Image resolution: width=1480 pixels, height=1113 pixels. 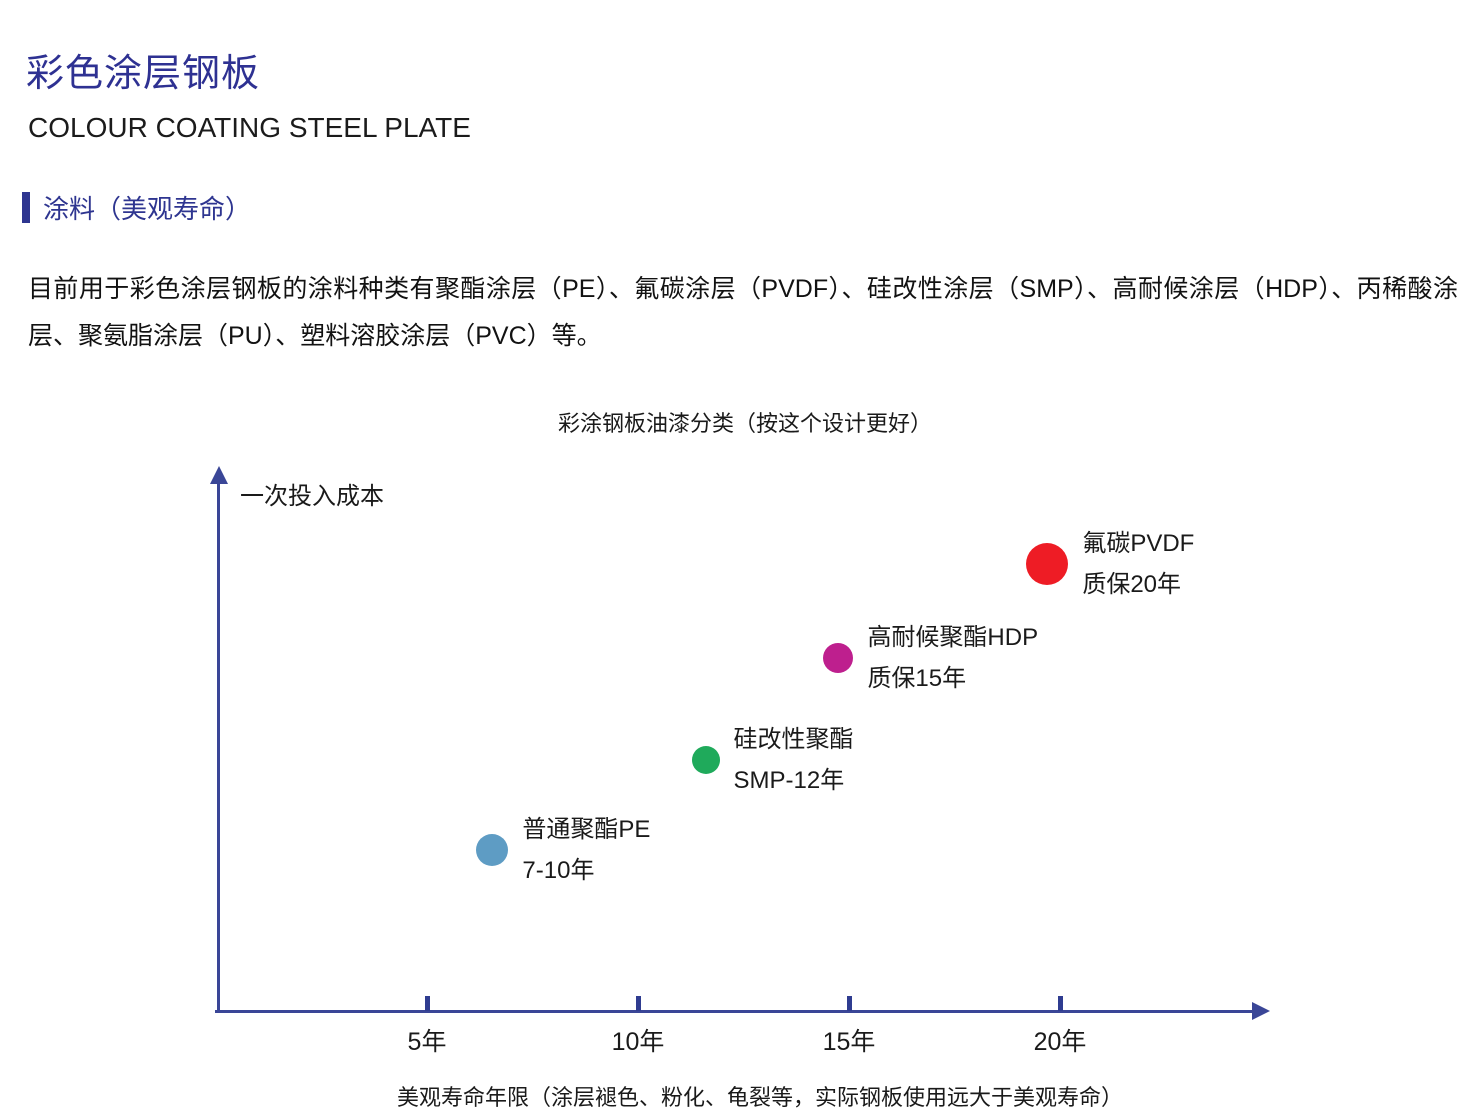 What do you see at coordinates (312, 496) in the screenshot?
I see `y-axis-label: 一次投入成本` at bounding box center [312, 496].